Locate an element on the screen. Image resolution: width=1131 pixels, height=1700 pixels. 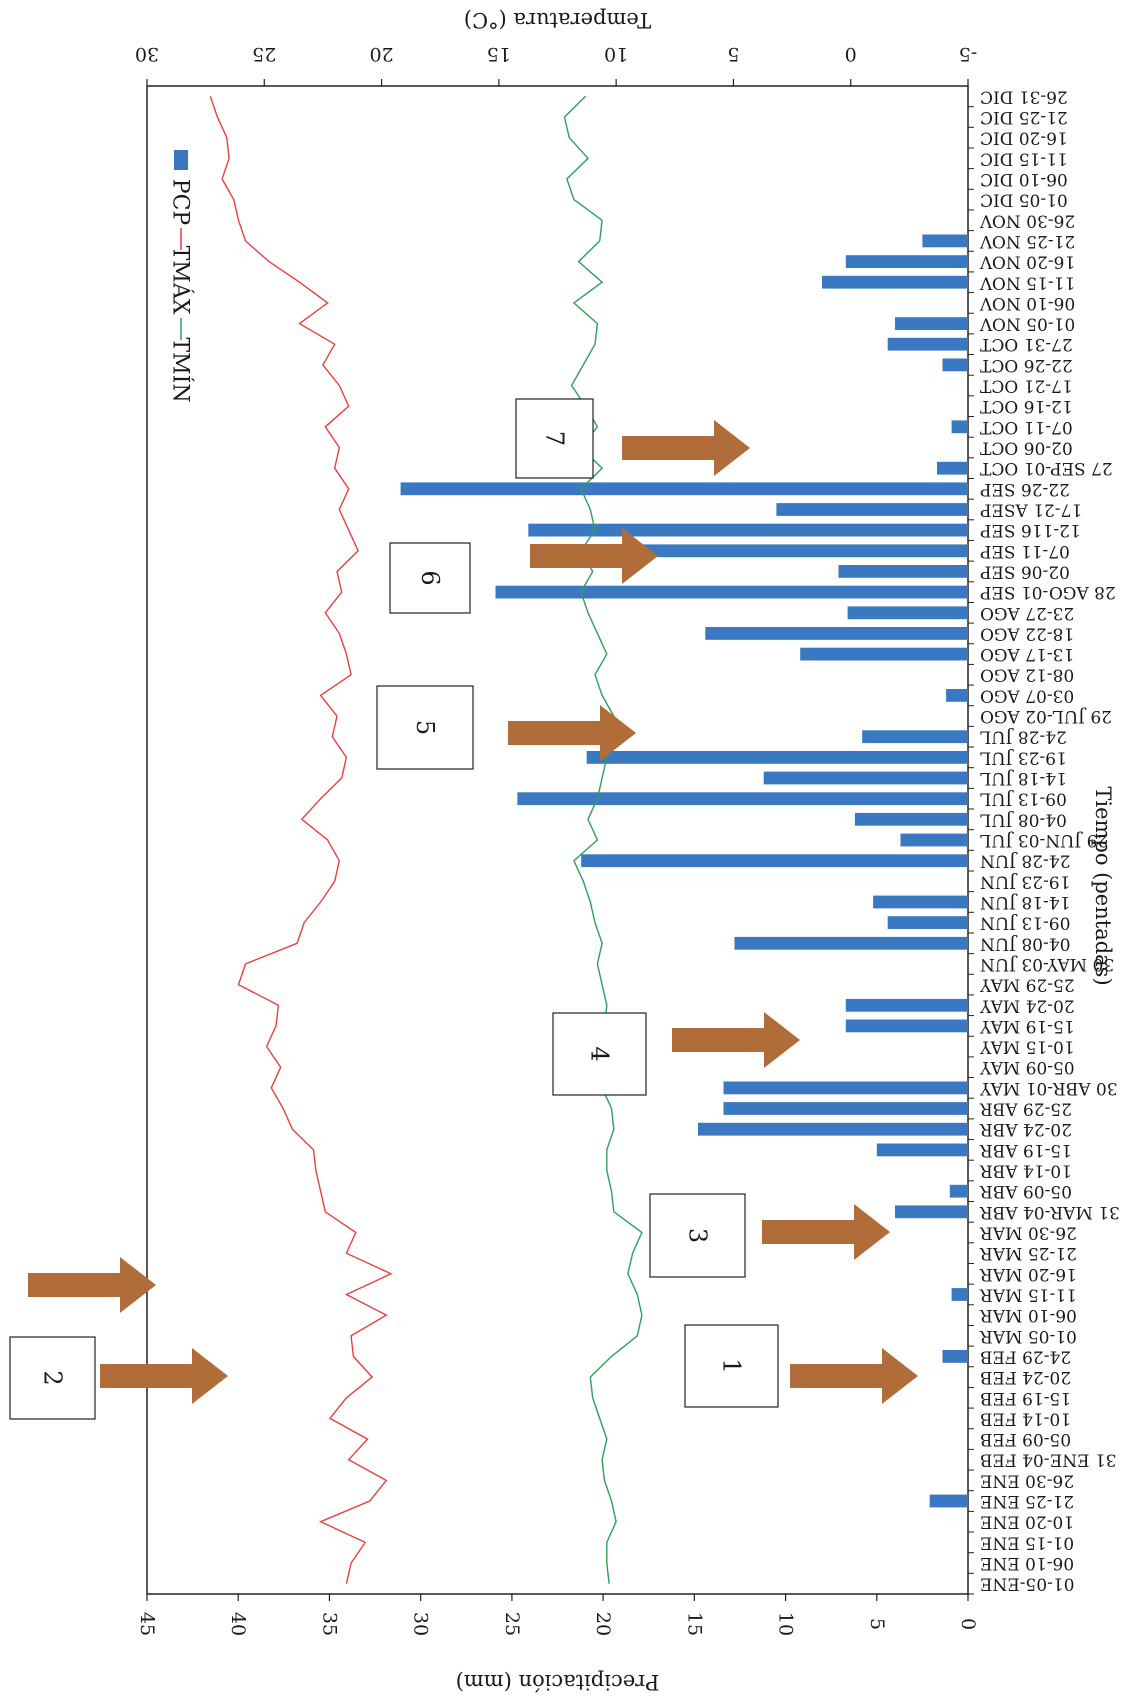
category-label: 01-15 ENE is located at coordinates (1027, 1542).